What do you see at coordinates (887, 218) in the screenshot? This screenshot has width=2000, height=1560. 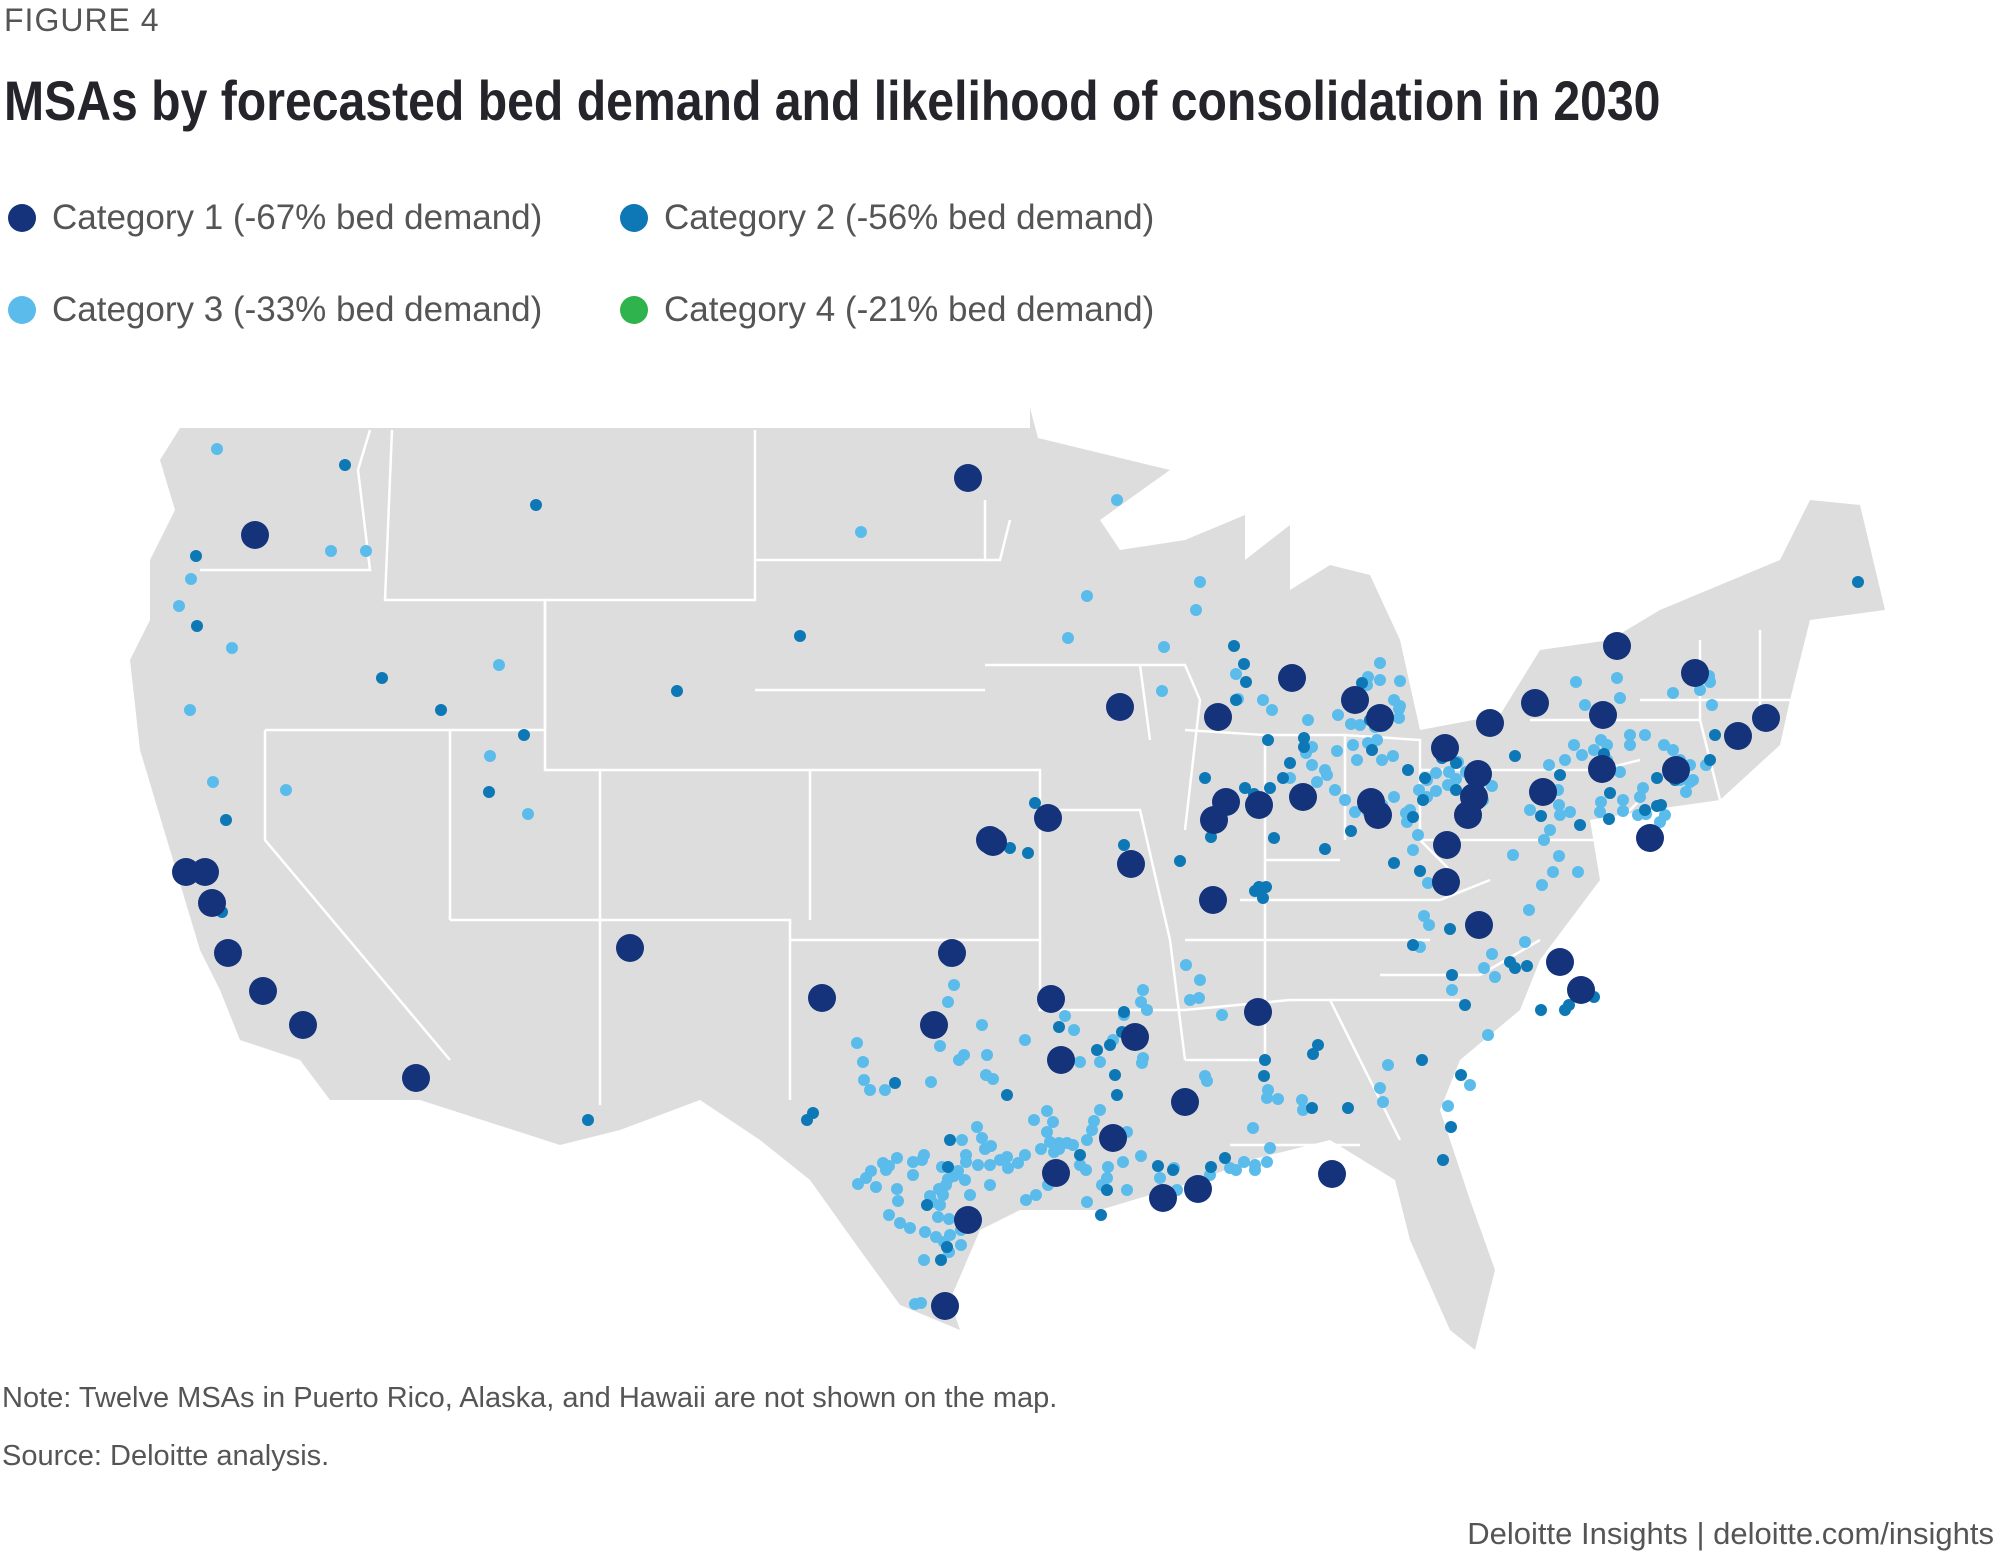 I see `legend-item-category-2: Category 2 (-56% bed demand)` at bounding box center [887, 218].